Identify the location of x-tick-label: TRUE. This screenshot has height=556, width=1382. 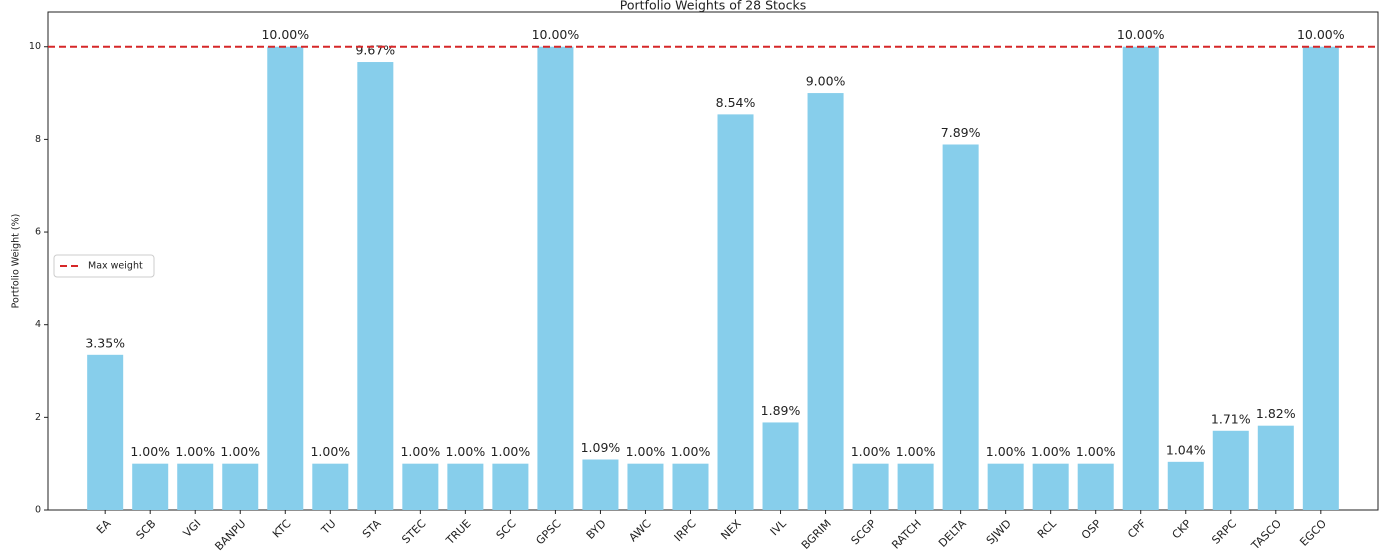
(458, 532).